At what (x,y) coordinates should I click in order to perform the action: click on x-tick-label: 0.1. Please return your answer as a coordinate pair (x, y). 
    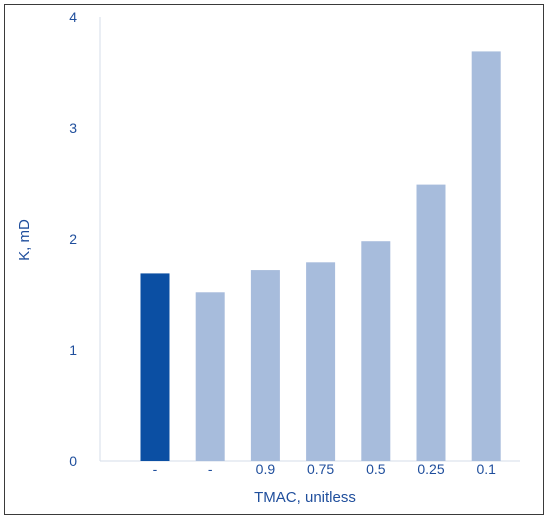
    Looking at the image, I should click on (486, 469).